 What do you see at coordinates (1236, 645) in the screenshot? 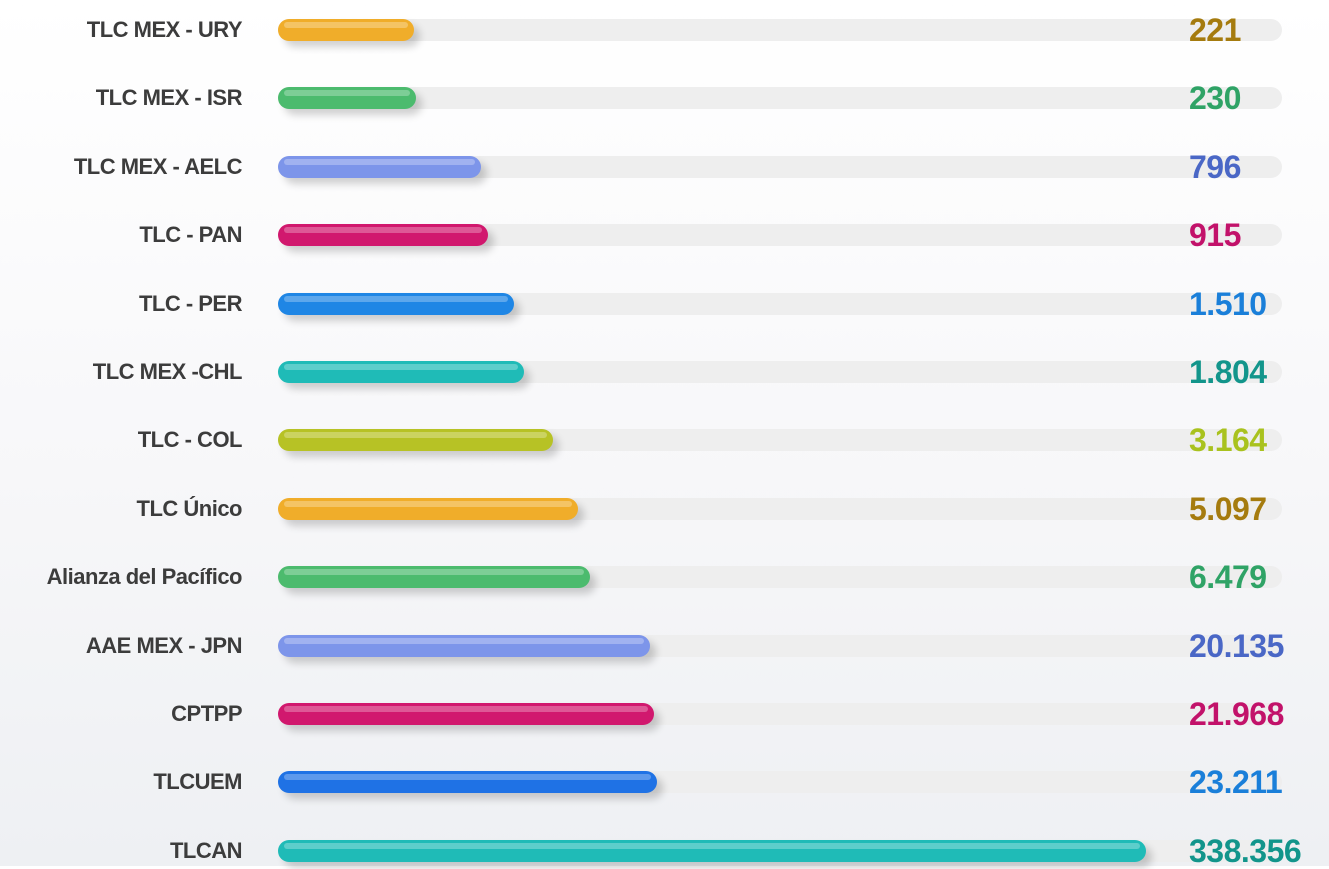
I see `value-label: 20.135` at bounding box center [1236, 645].